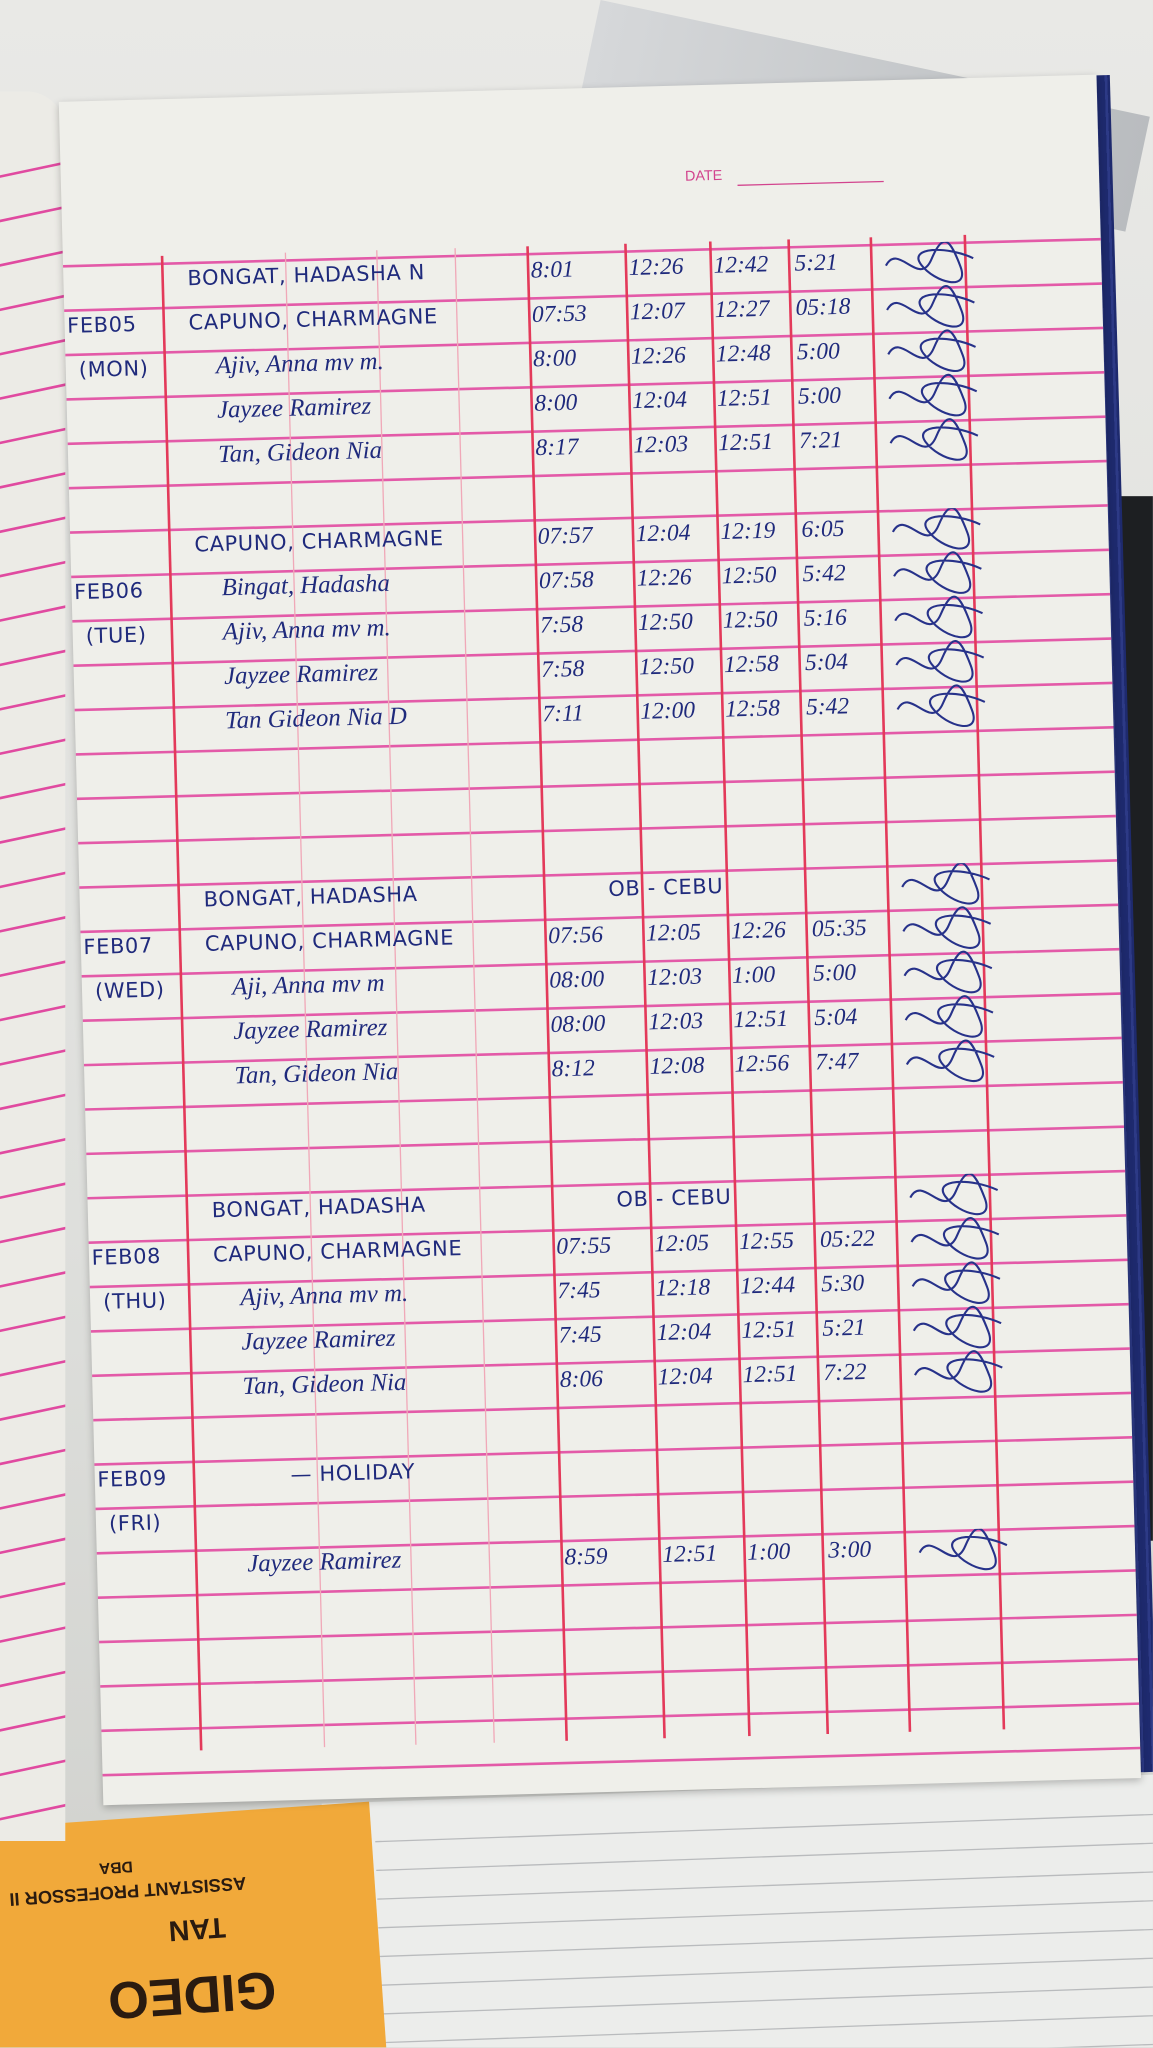 The height and width of the screenshot is (2048, 1153). Describe the element at coordinates (657, 311) in the screenshot. I see `time-out-am: 12:07` at that location.